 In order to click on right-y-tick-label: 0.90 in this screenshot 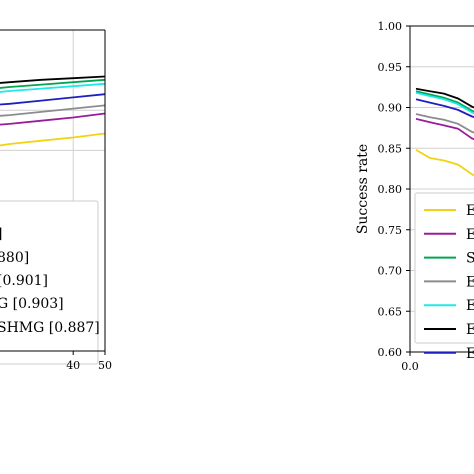, I will do `click(390, 108)`.